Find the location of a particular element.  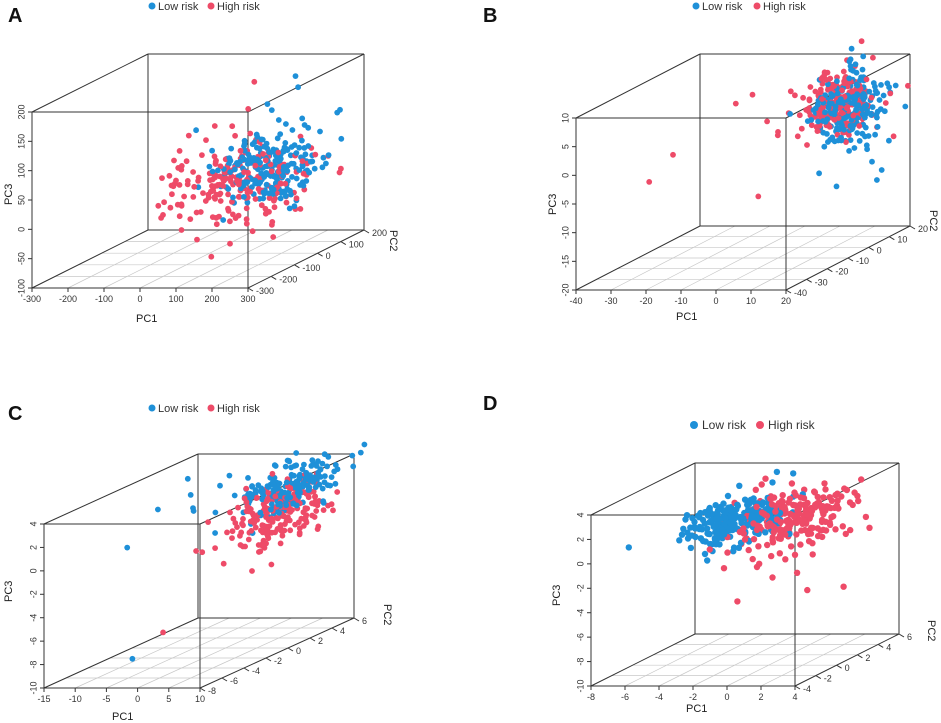

legend-high-label-c: High risk is located at coordinates (238, 409).